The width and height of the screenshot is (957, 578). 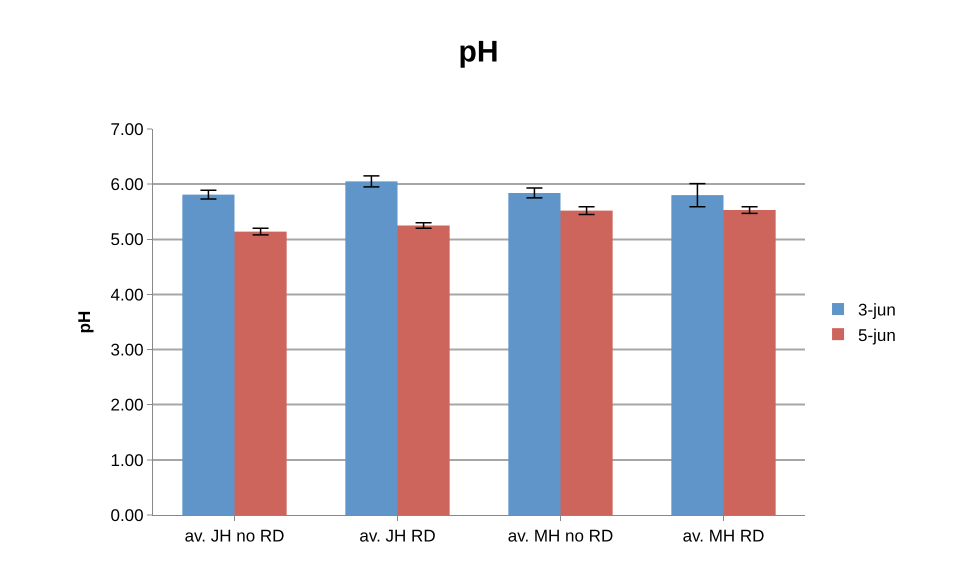 I want to click on chart-title: pH, so click(x=478, y=51).